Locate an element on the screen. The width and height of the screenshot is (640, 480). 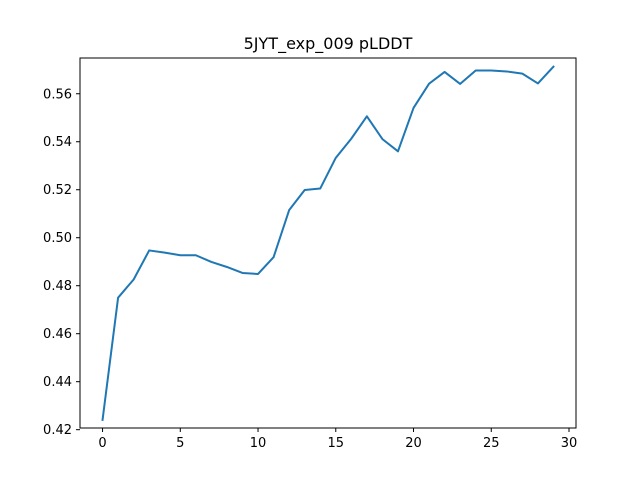
y-axis: 0.42 0.44 0.46 0.48 0.50 0.52 0.54 0.56 is located at coordinates (61, 262).